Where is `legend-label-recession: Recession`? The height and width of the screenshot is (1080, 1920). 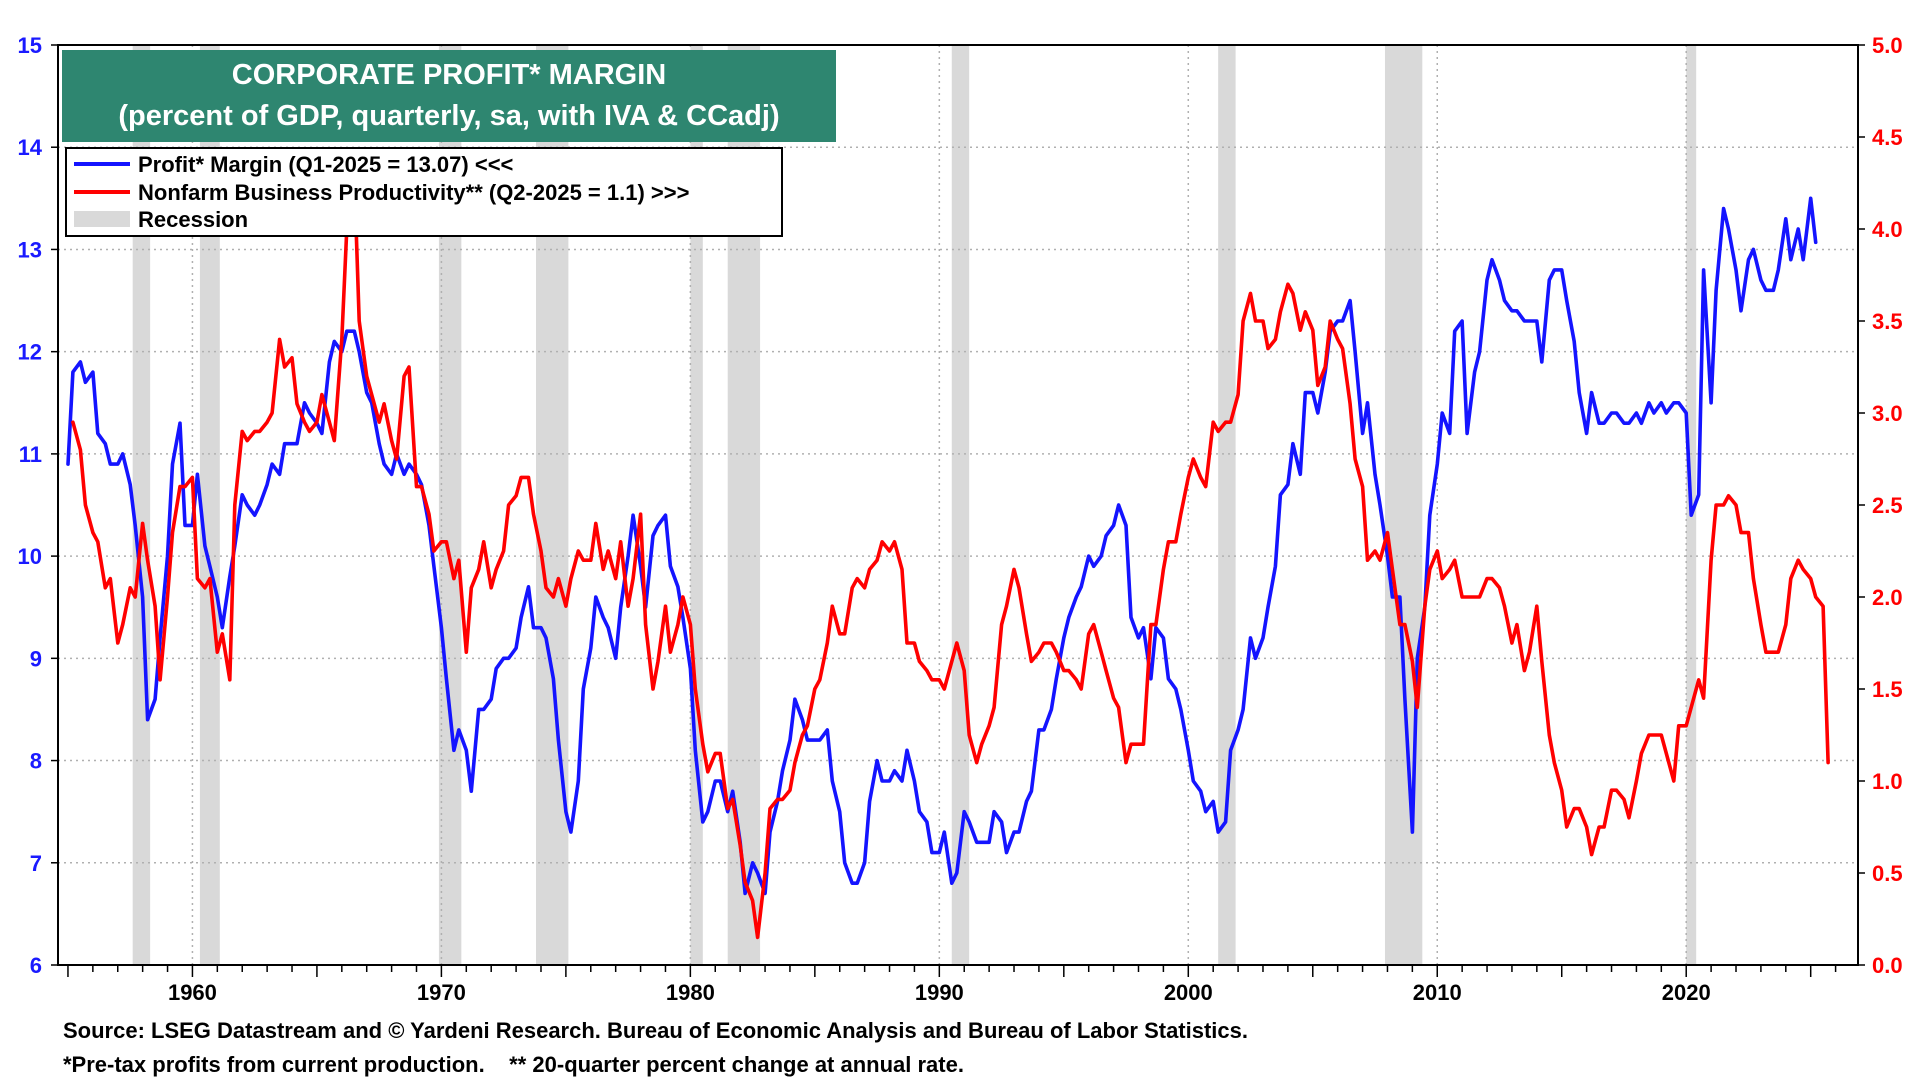 legend-label-recession: Recession is located at coordinates (193, 219).